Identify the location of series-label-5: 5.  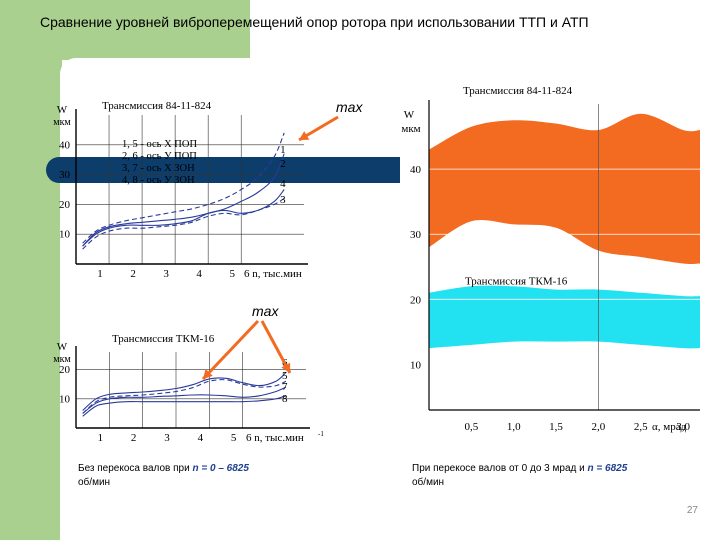
(285, 376).